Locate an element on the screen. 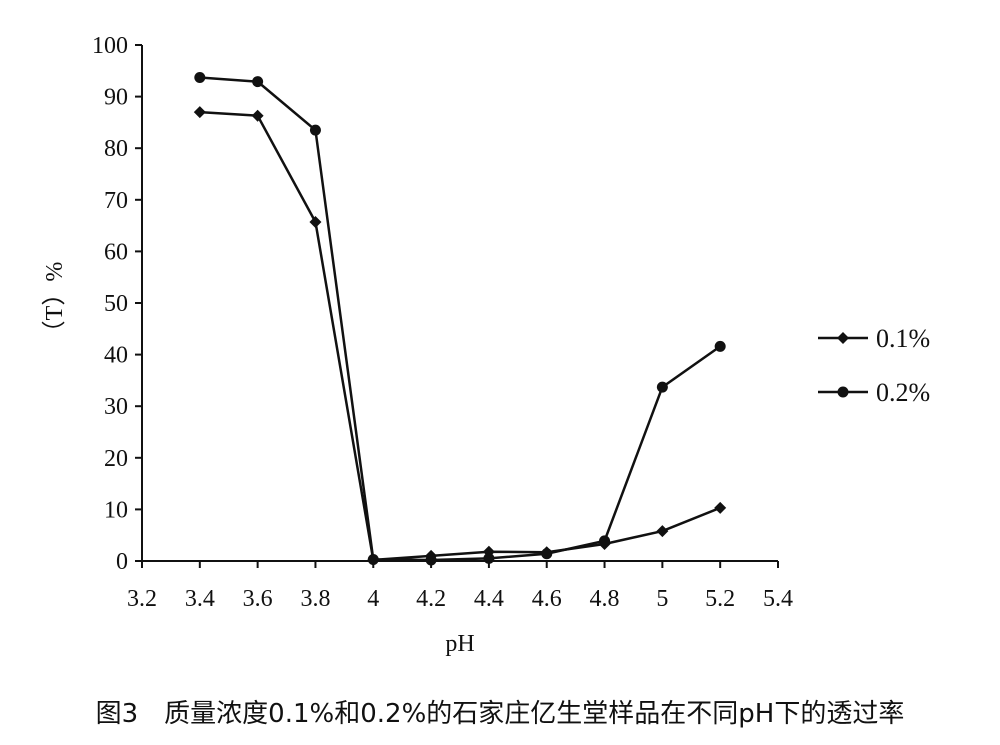  x-tick-label: 3.2 is located at coordinates (142, 599).